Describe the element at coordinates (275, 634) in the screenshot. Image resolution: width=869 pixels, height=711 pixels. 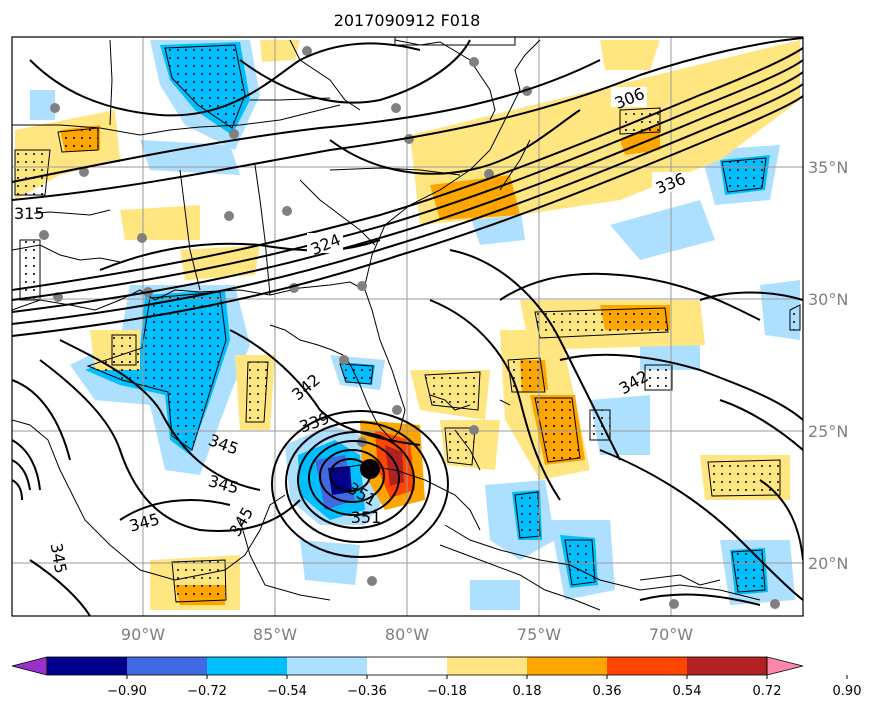
I see `lon-tick-label: 85°W` at that location.